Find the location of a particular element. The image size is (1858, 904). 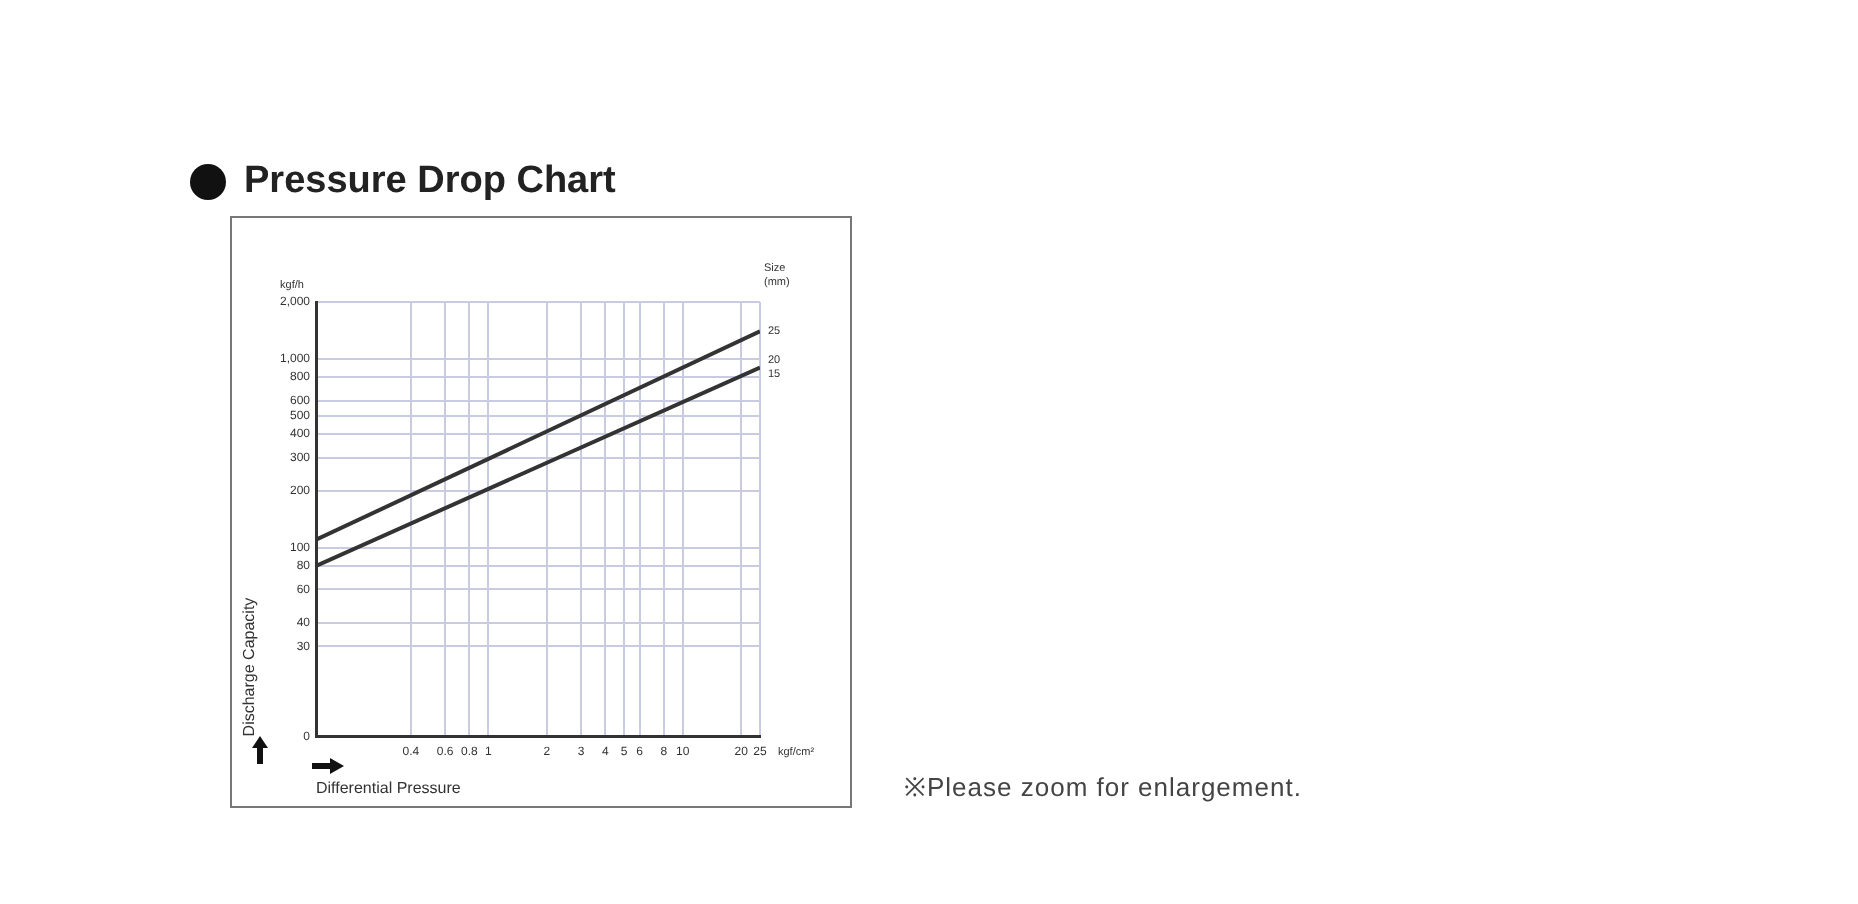

chart-title: Pressure Drop Chart is located at coordinates (430, 182).